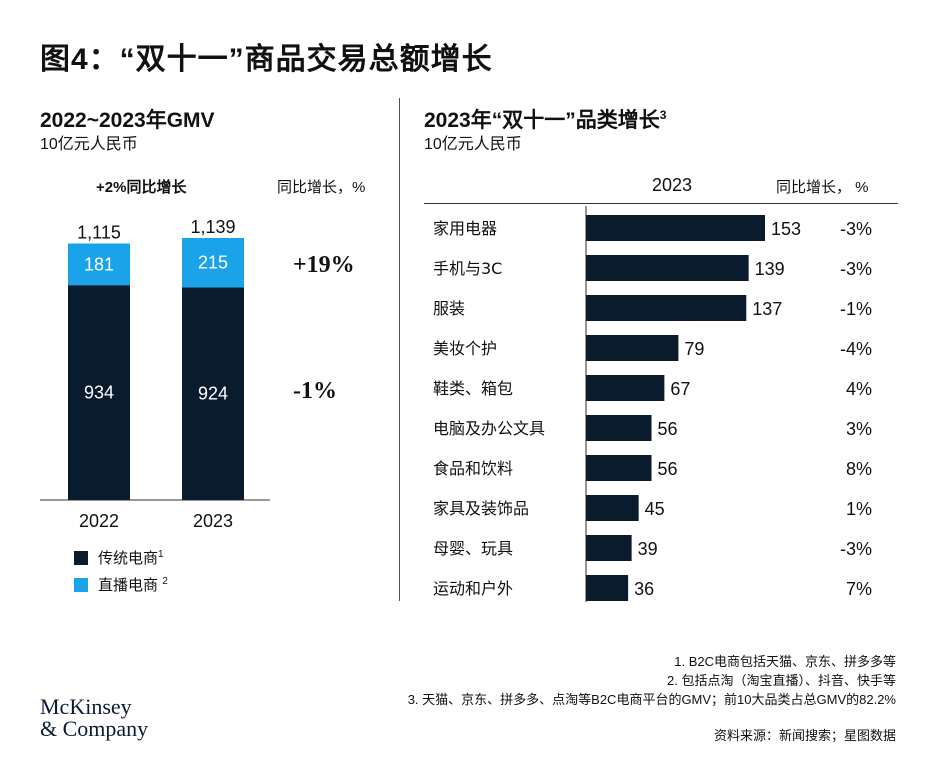  I want to click on legend-sup-livestream: 2, so click(165, 581).